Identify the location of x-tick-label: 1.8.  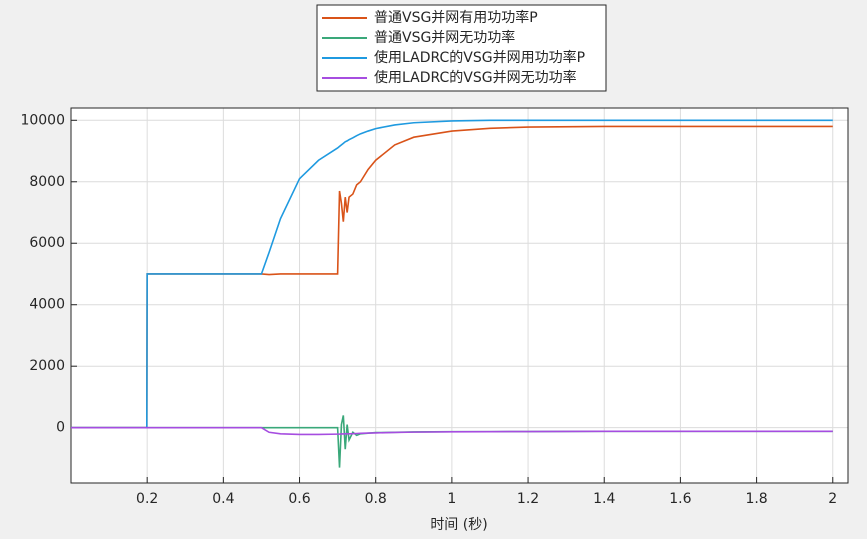
(756, 499).